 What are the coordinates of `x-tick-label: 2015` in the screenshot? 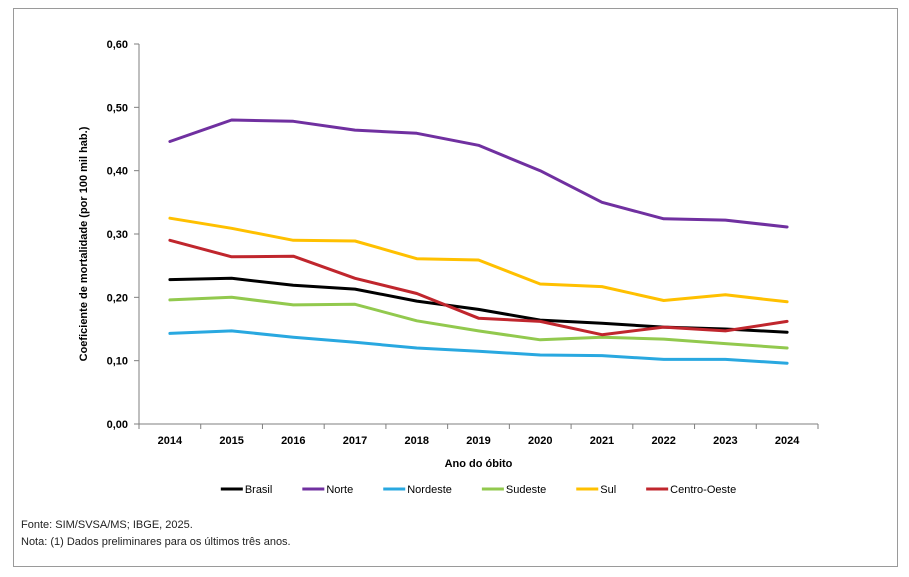 It's located at (231, 441).